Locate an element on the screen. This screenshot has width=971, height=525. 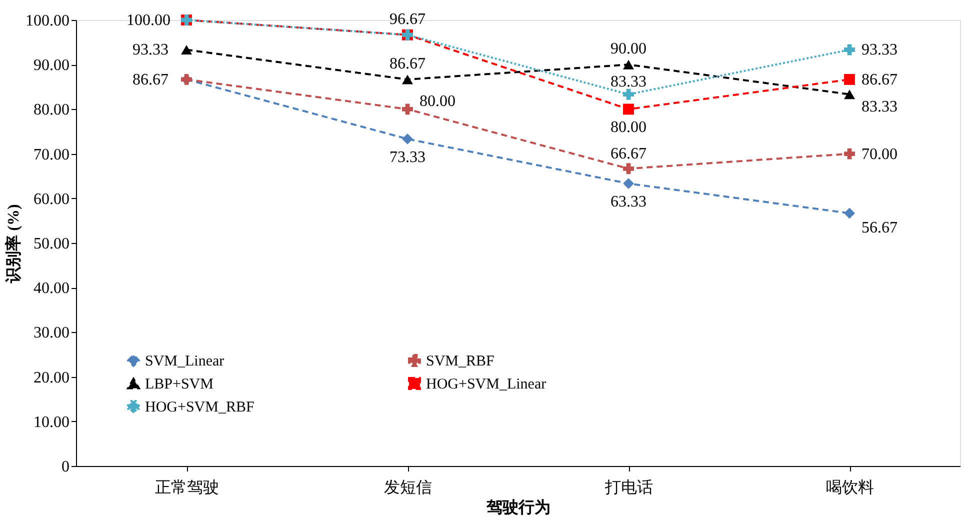
data-label: 96.67 is located at coordinates (408, 19).